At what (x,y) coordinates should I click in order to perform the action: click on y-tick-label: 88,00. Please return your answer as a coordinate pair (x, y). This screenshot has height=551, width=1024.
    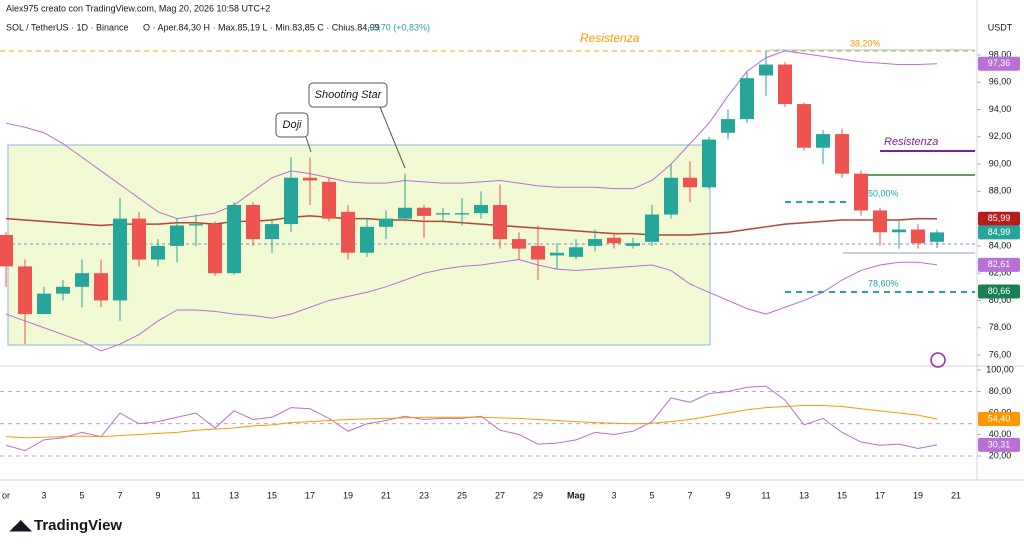
    Looking at the image, I should click on (1000, 191).